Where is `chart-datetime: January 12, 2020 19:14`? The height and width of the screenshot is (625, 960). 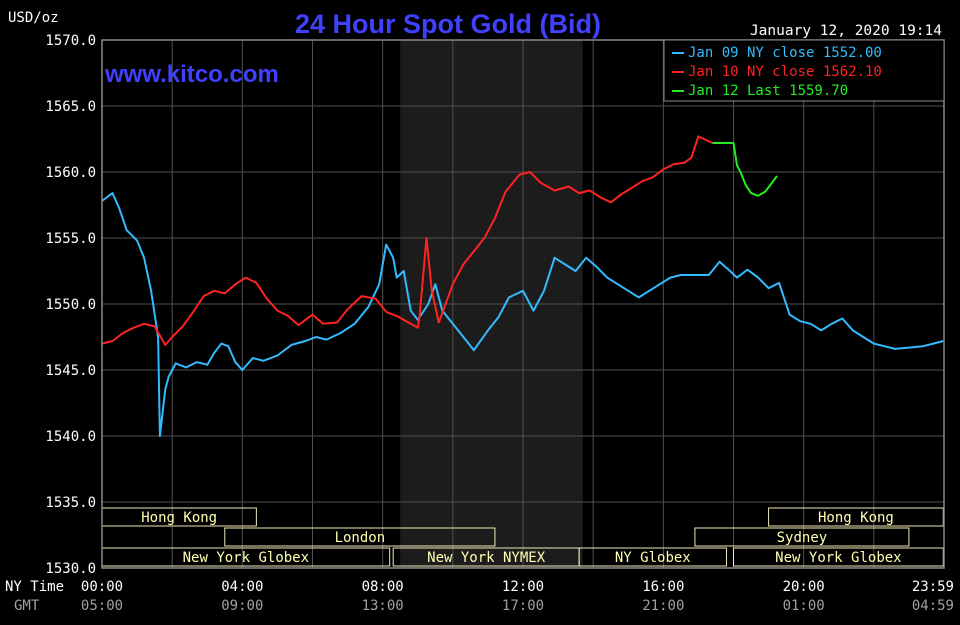 chart-datetime: January 12, 2020 19:14 is located at coordinates (846, 31).